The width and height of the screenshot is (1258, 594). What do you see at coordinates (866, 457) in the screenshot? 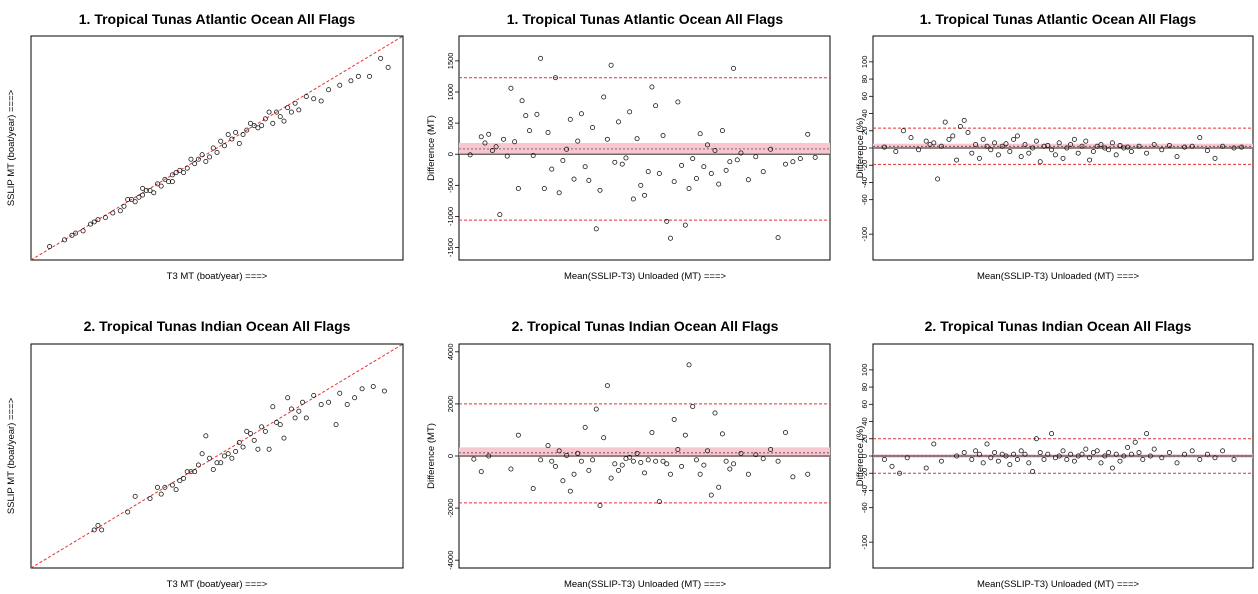
I see `panel-6-y-ticks: -100 -60 -40 -20 0 20 40 60 80 100` at bounding box center [866, 457].